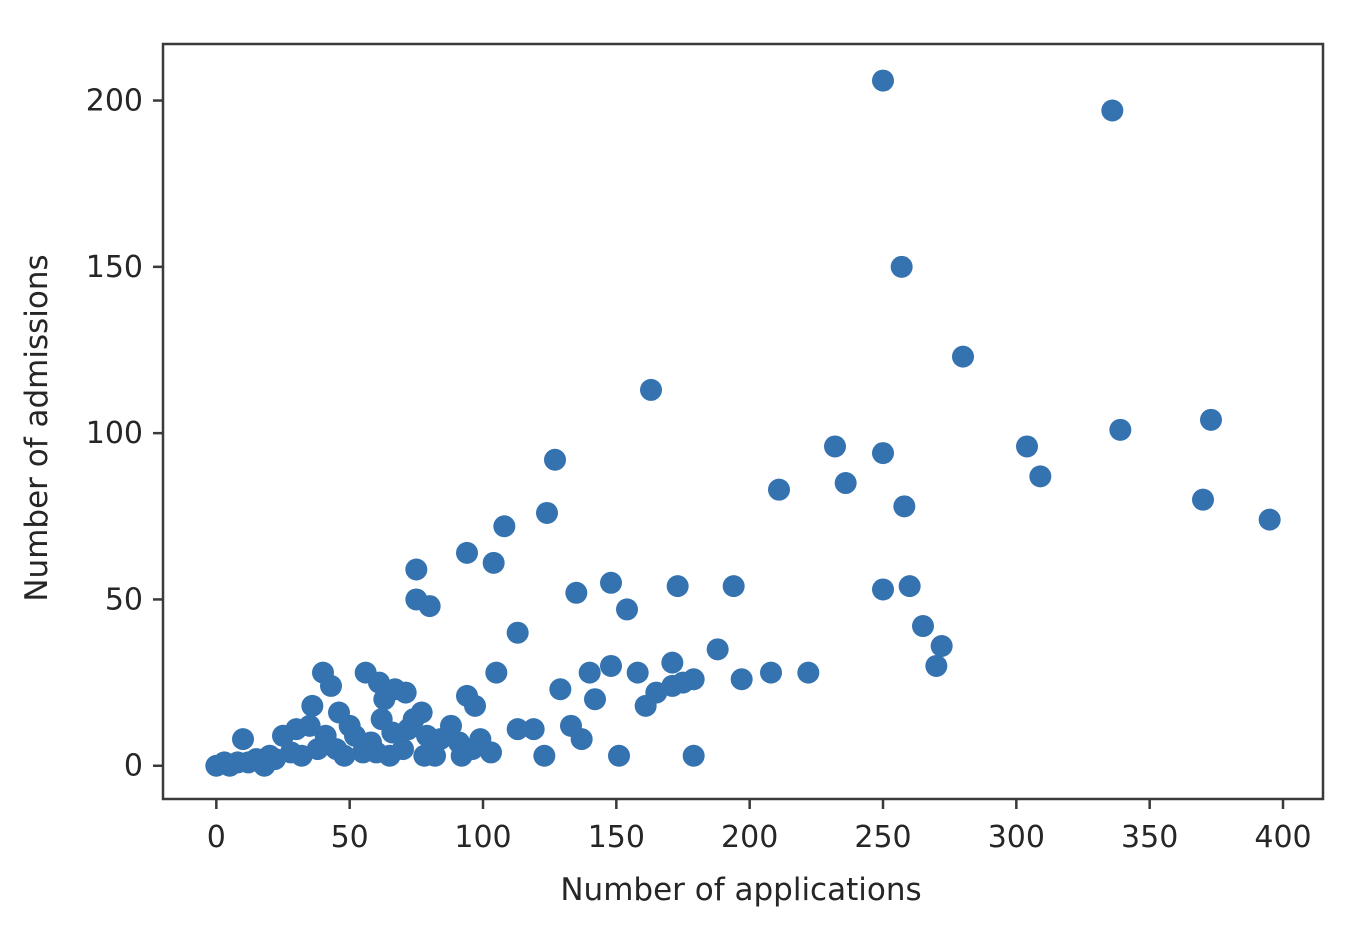 This screenshot has height=942, width=1360. What do you see at coordinates (1016, 837) in the screenshot?
I see `x-tick-label: 300` at bounding box center [1016, 837].